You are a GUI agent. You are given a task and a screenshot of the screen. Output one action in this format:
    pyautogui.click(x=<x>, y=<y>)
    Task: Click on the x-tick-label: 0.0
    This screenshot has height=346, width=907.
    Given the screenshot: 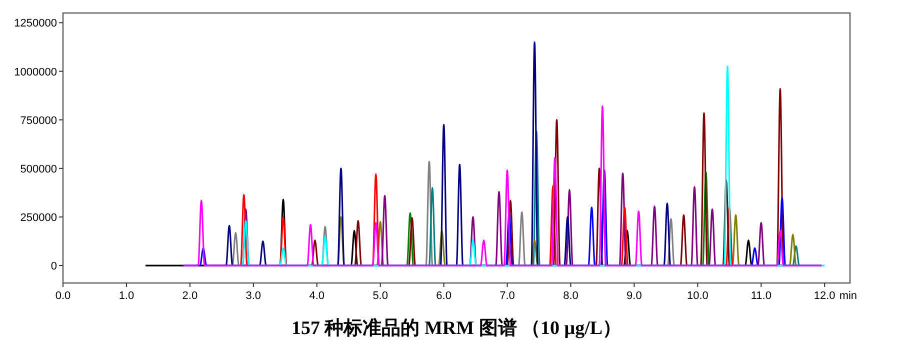 What is the action you would take?
    pyautogui.click(x=63, y=296)
    